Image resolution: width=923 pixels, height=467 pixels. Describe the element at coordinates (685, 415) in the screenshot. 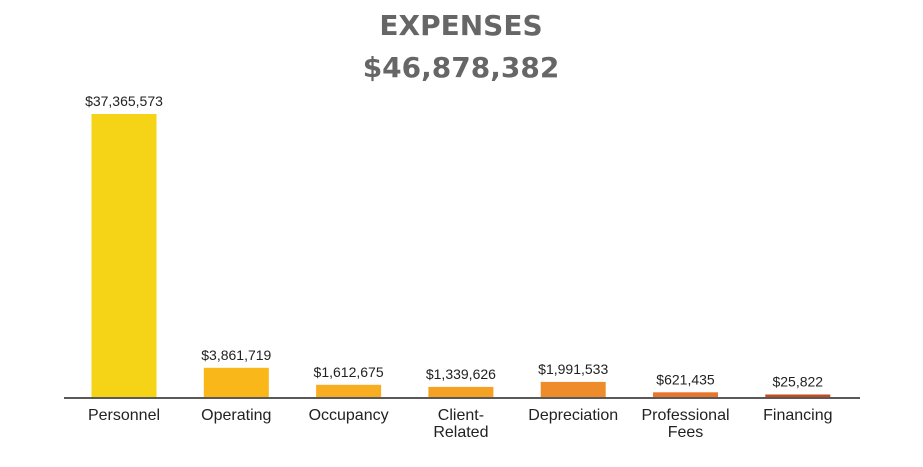

I see `category-label-5-line-0: Professional` at that location.